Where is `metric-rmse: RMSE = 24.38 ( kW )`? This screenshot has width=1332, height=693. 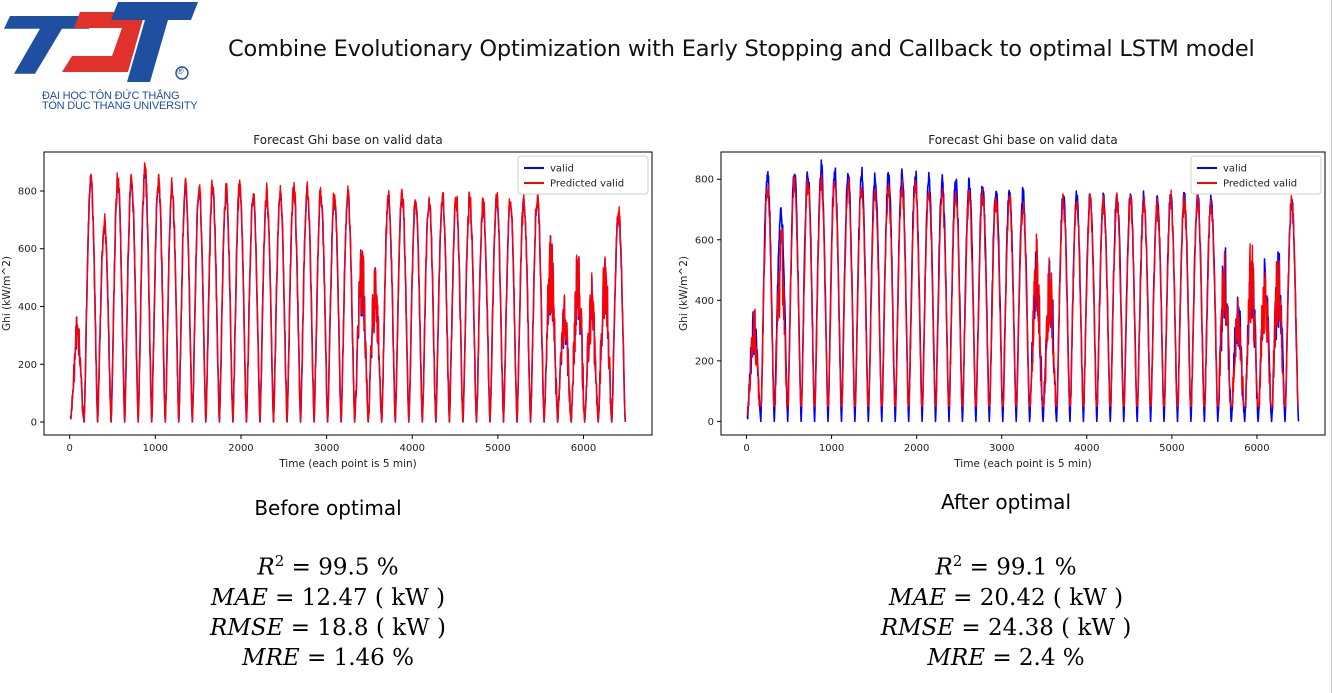
metric-rmse: RMSE = 24.38 ( kW ) is located at coordinates (1006, 628).